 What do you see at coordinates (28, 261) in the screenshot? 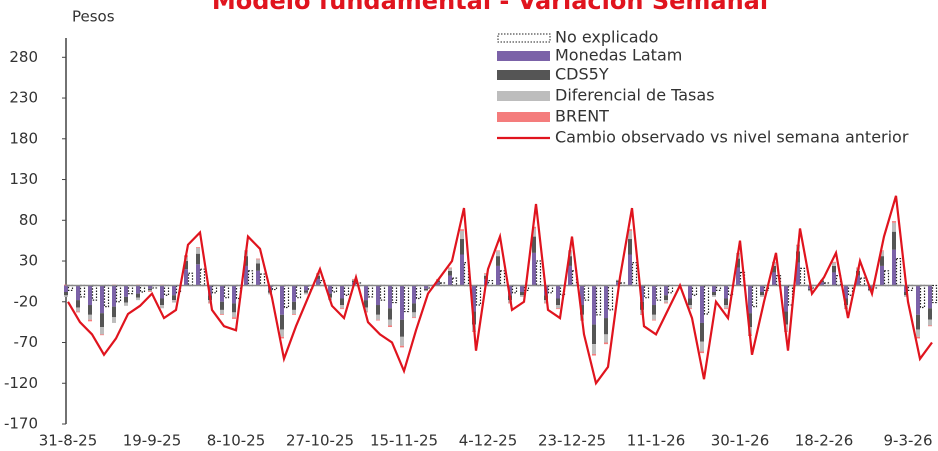
I see `y-tick-label: 30` at bounding box center [28, 261].